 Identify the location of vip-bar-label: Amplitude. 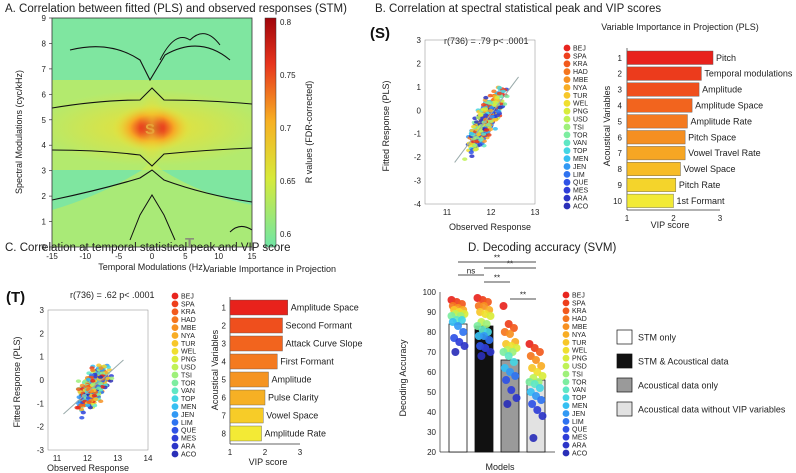
(292, 380).